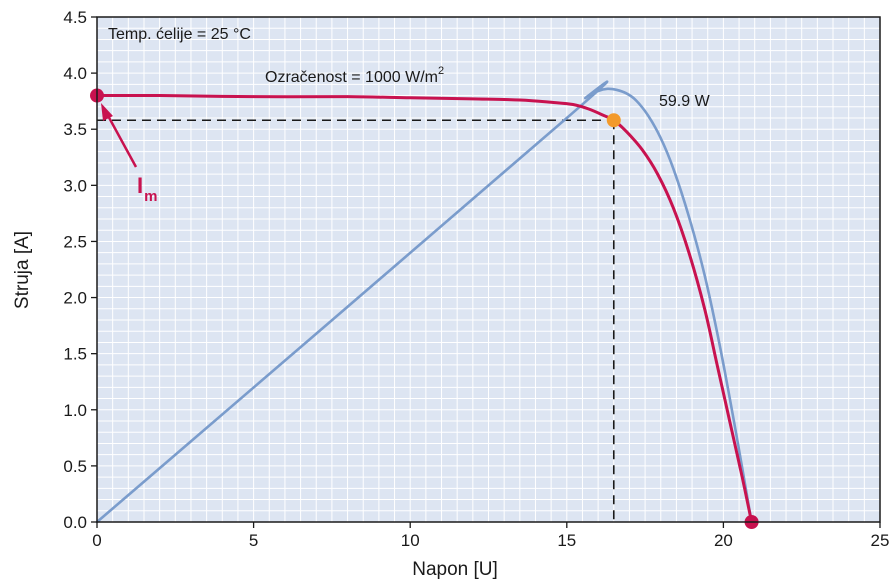  Describe the element at coordinates (685, 101) in the screenshot. I see `power-annotation: 59.9 W` at that location.